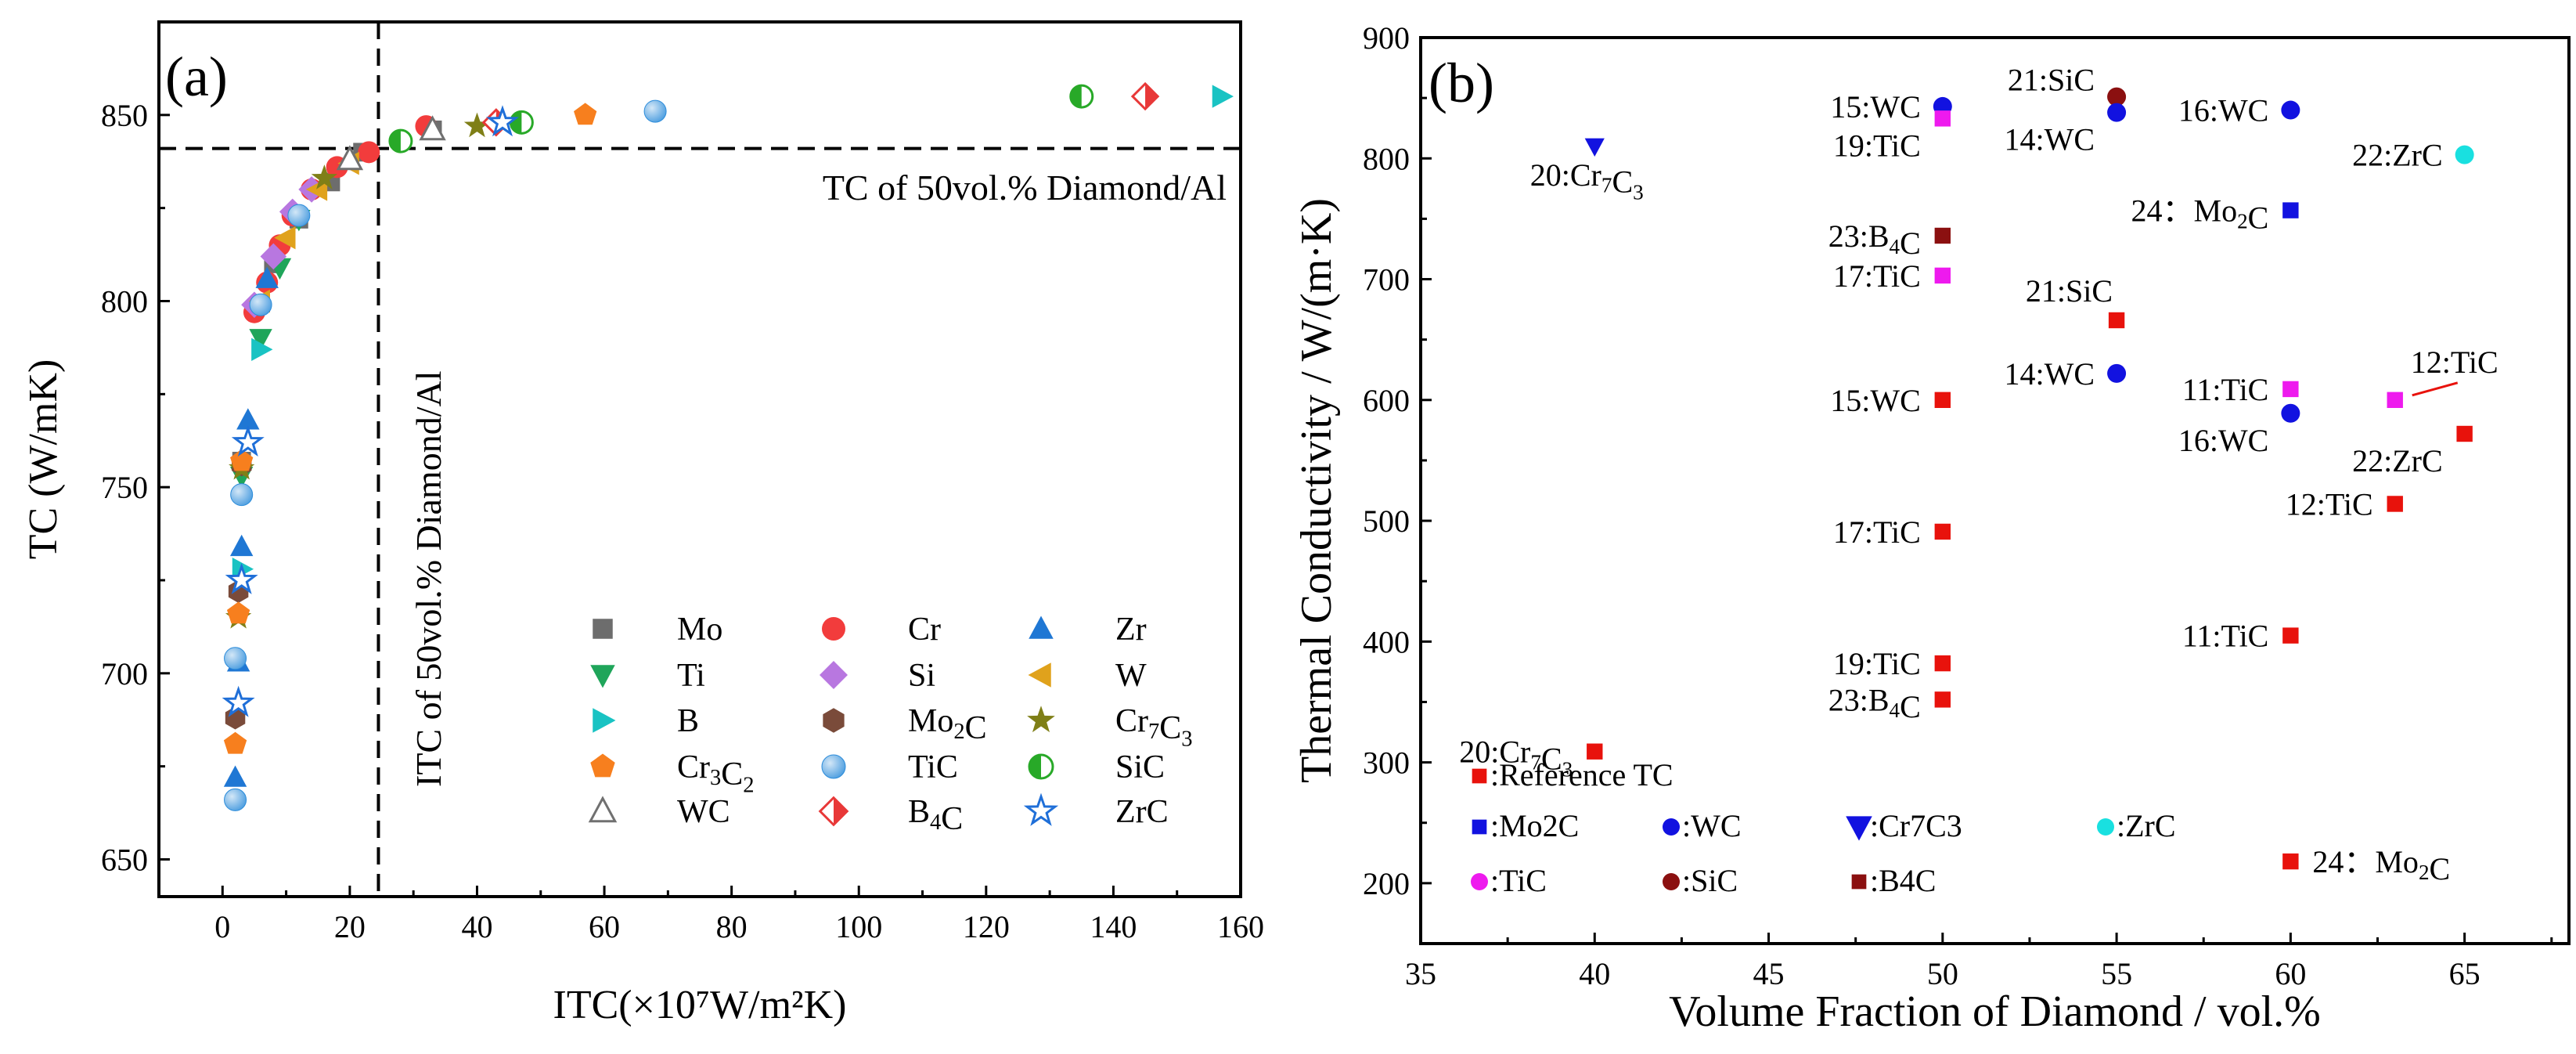  Describe the element at coordinates (947, 724) in the screenshot. I see `legend-label-mo2c: Mo2C` at that location.